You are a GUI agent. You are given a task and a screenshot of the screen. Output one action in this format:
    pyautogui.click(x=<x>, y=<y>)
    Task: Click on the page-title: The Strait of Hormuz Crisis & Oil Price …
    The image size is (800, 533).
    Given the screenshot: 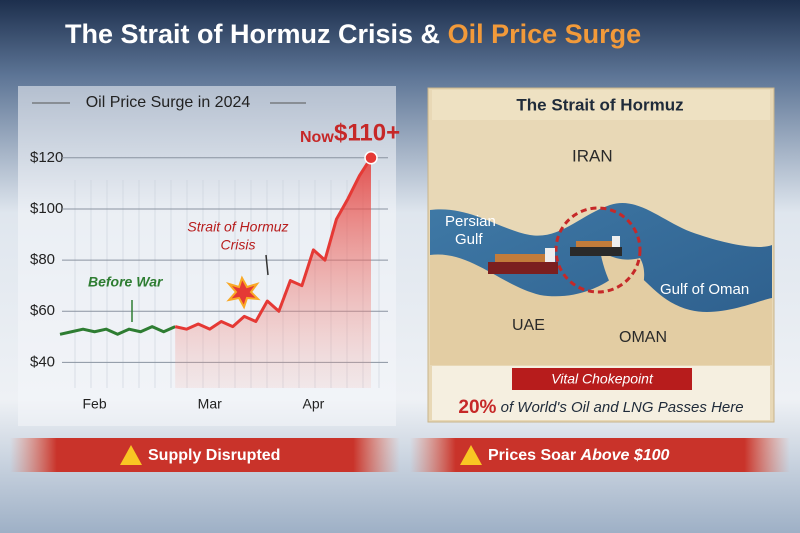 What is the action you would take?
    pyautogui.click(x=353, y=34)
    